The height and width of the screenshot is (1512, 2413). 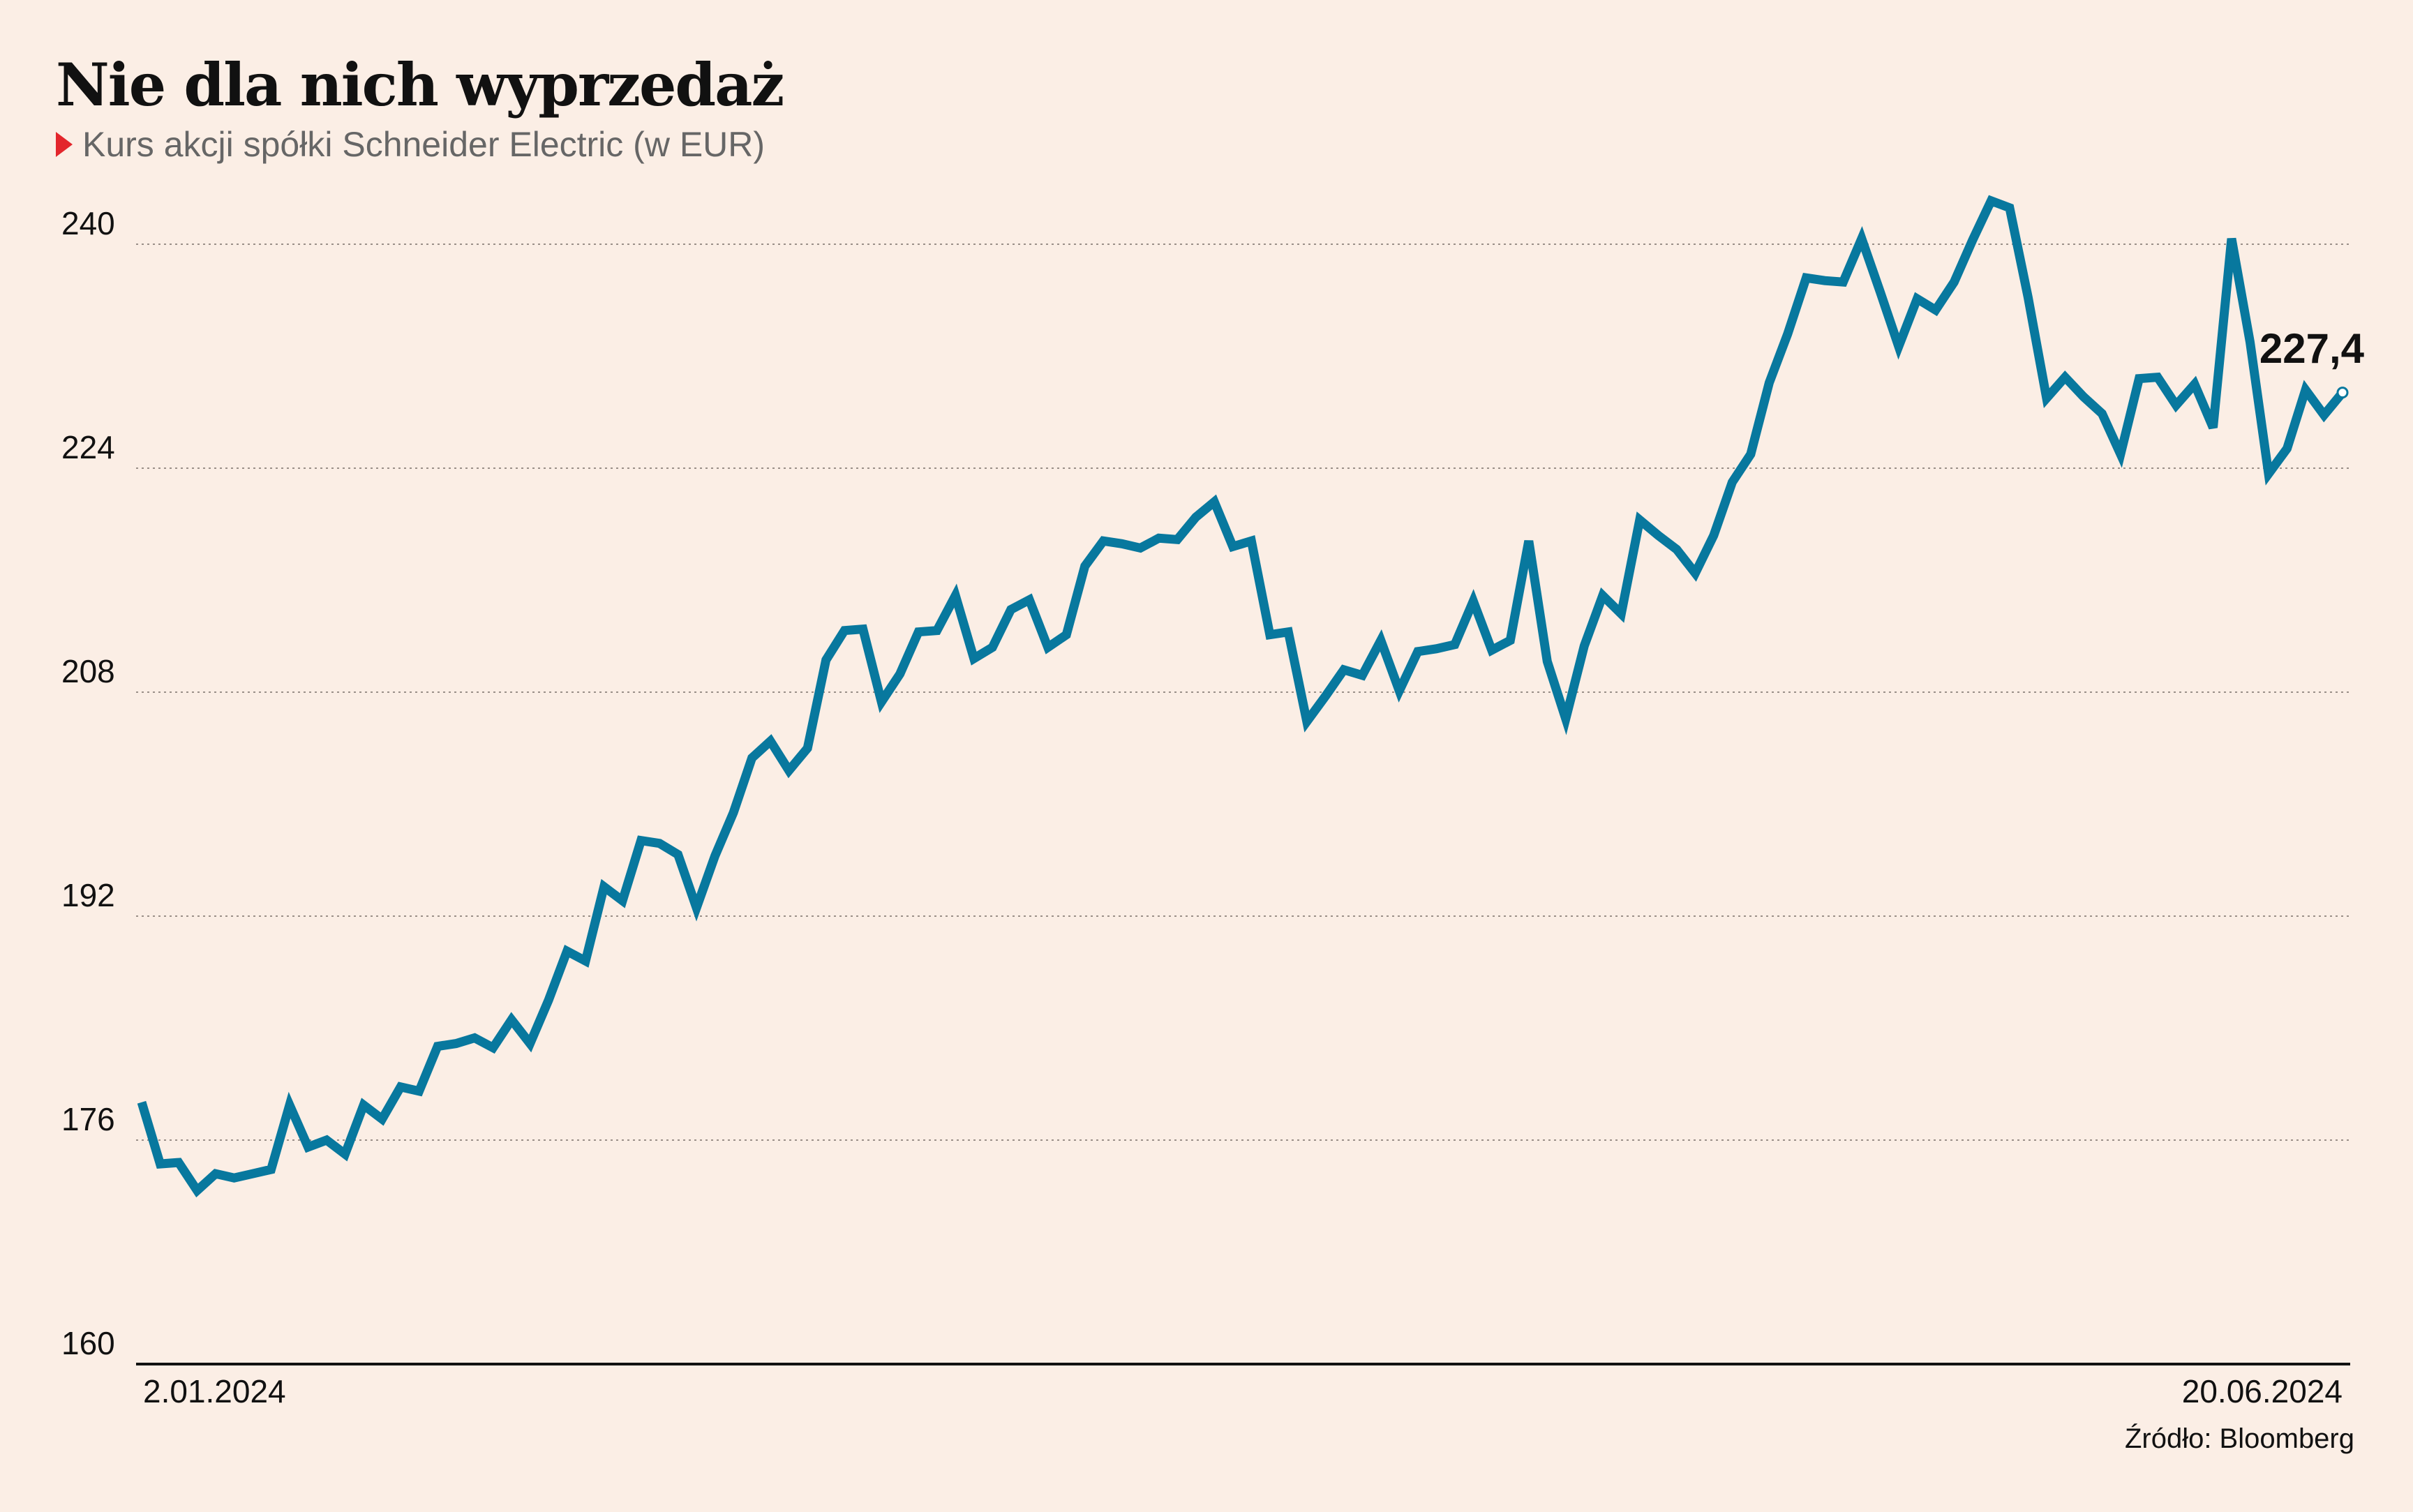 What do you see at coordinates (420, 84) in the screenshot?
I see `chart-title: Nie dla nich wyprzedaż` at bounding box center [420, 84].